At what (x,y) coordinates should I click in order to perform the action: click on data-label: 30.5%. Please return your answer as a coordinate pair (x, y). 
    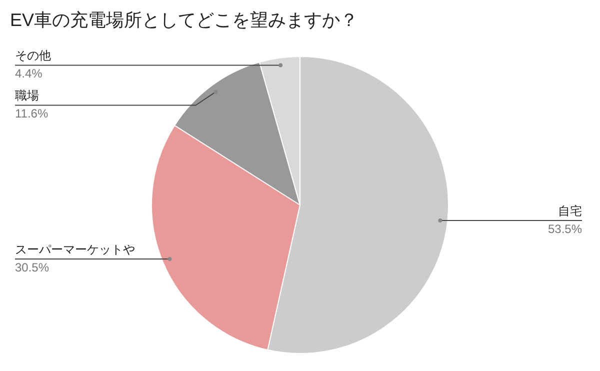
    Looking at the image, I should click on (32, 267).